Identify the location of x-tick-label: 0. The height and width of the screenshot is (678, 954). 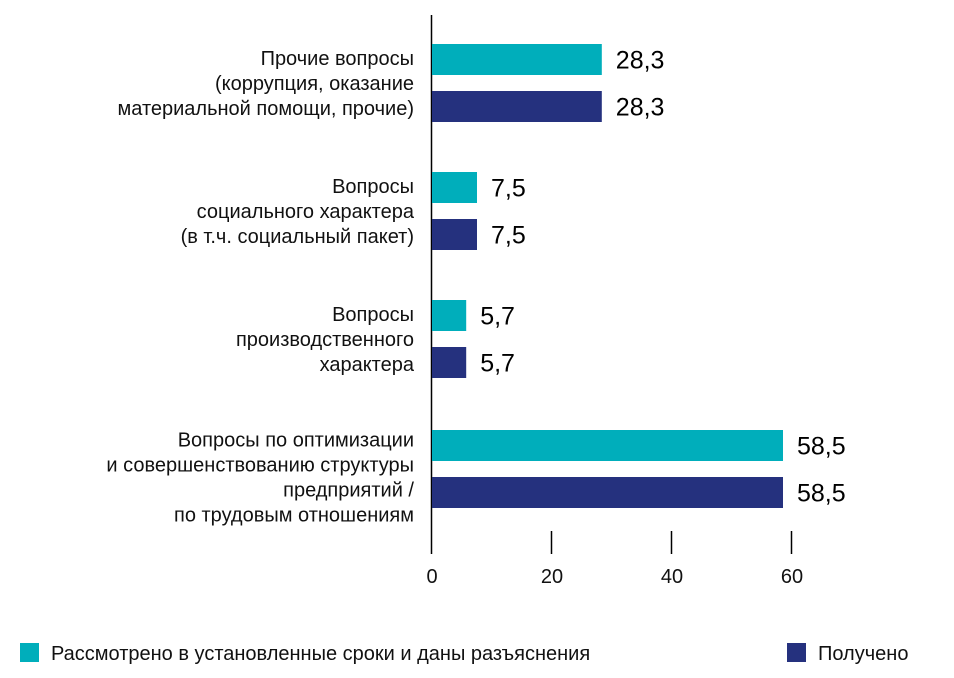
(431, 577).